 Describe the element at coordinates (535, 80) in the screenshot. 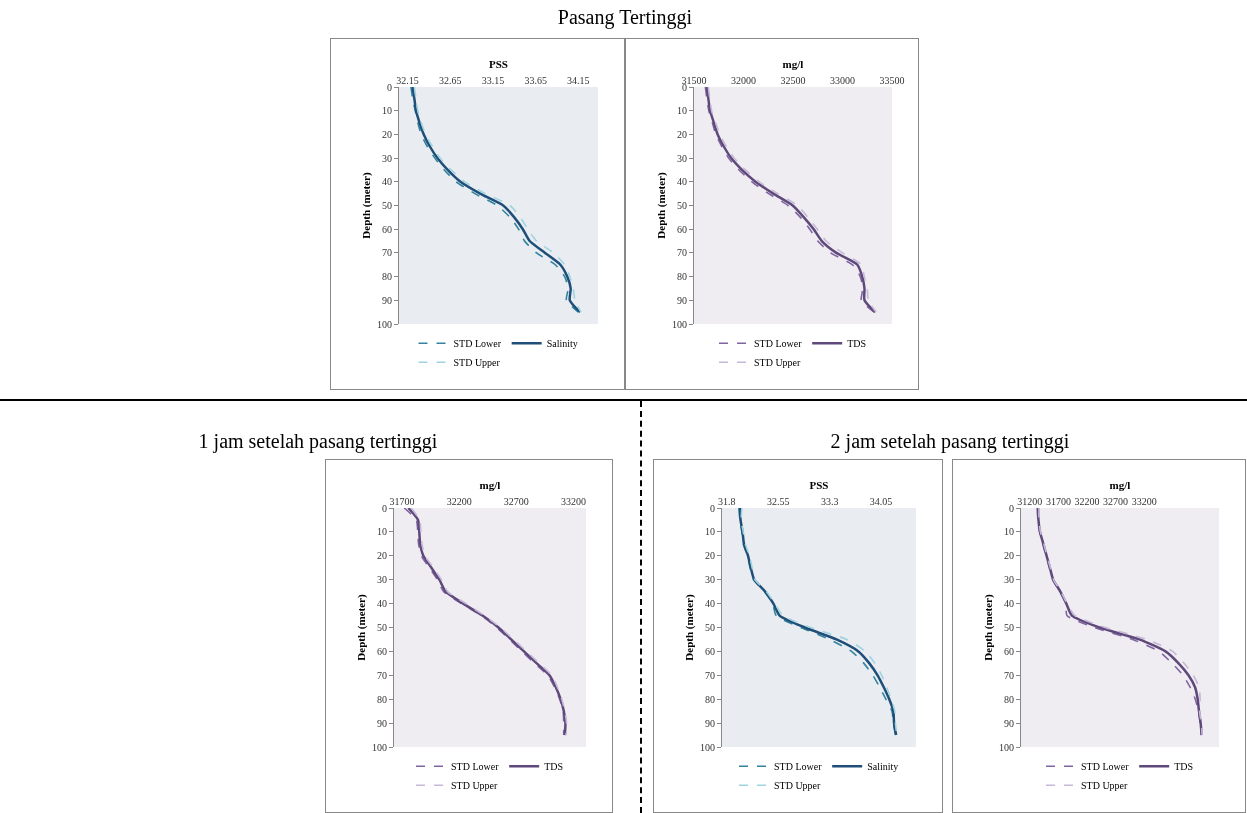

I see `x-tick-label: 33.65` at that location.